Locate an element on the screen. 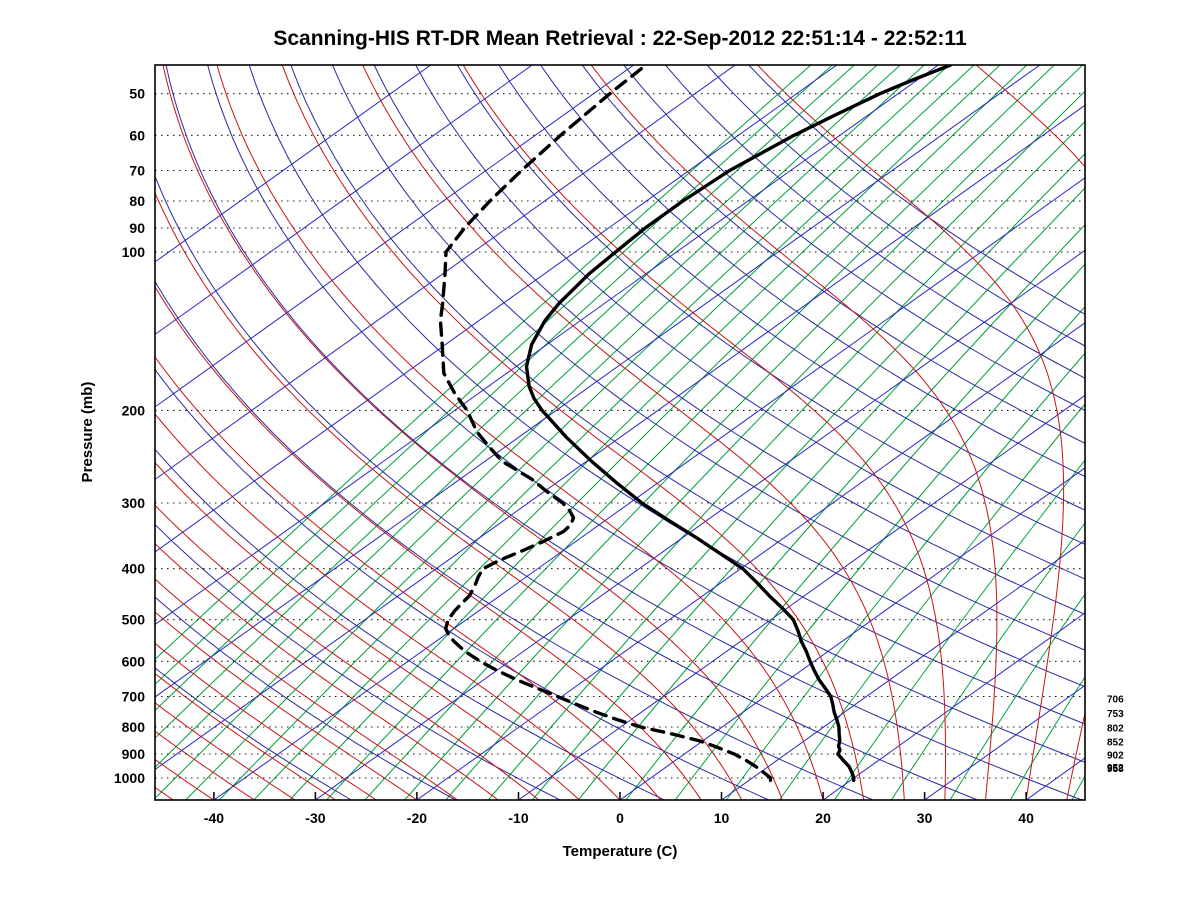 The height and width of the screenshot is (900, 1200). x-tick-label: 30 is located at coordinates (925, 818).